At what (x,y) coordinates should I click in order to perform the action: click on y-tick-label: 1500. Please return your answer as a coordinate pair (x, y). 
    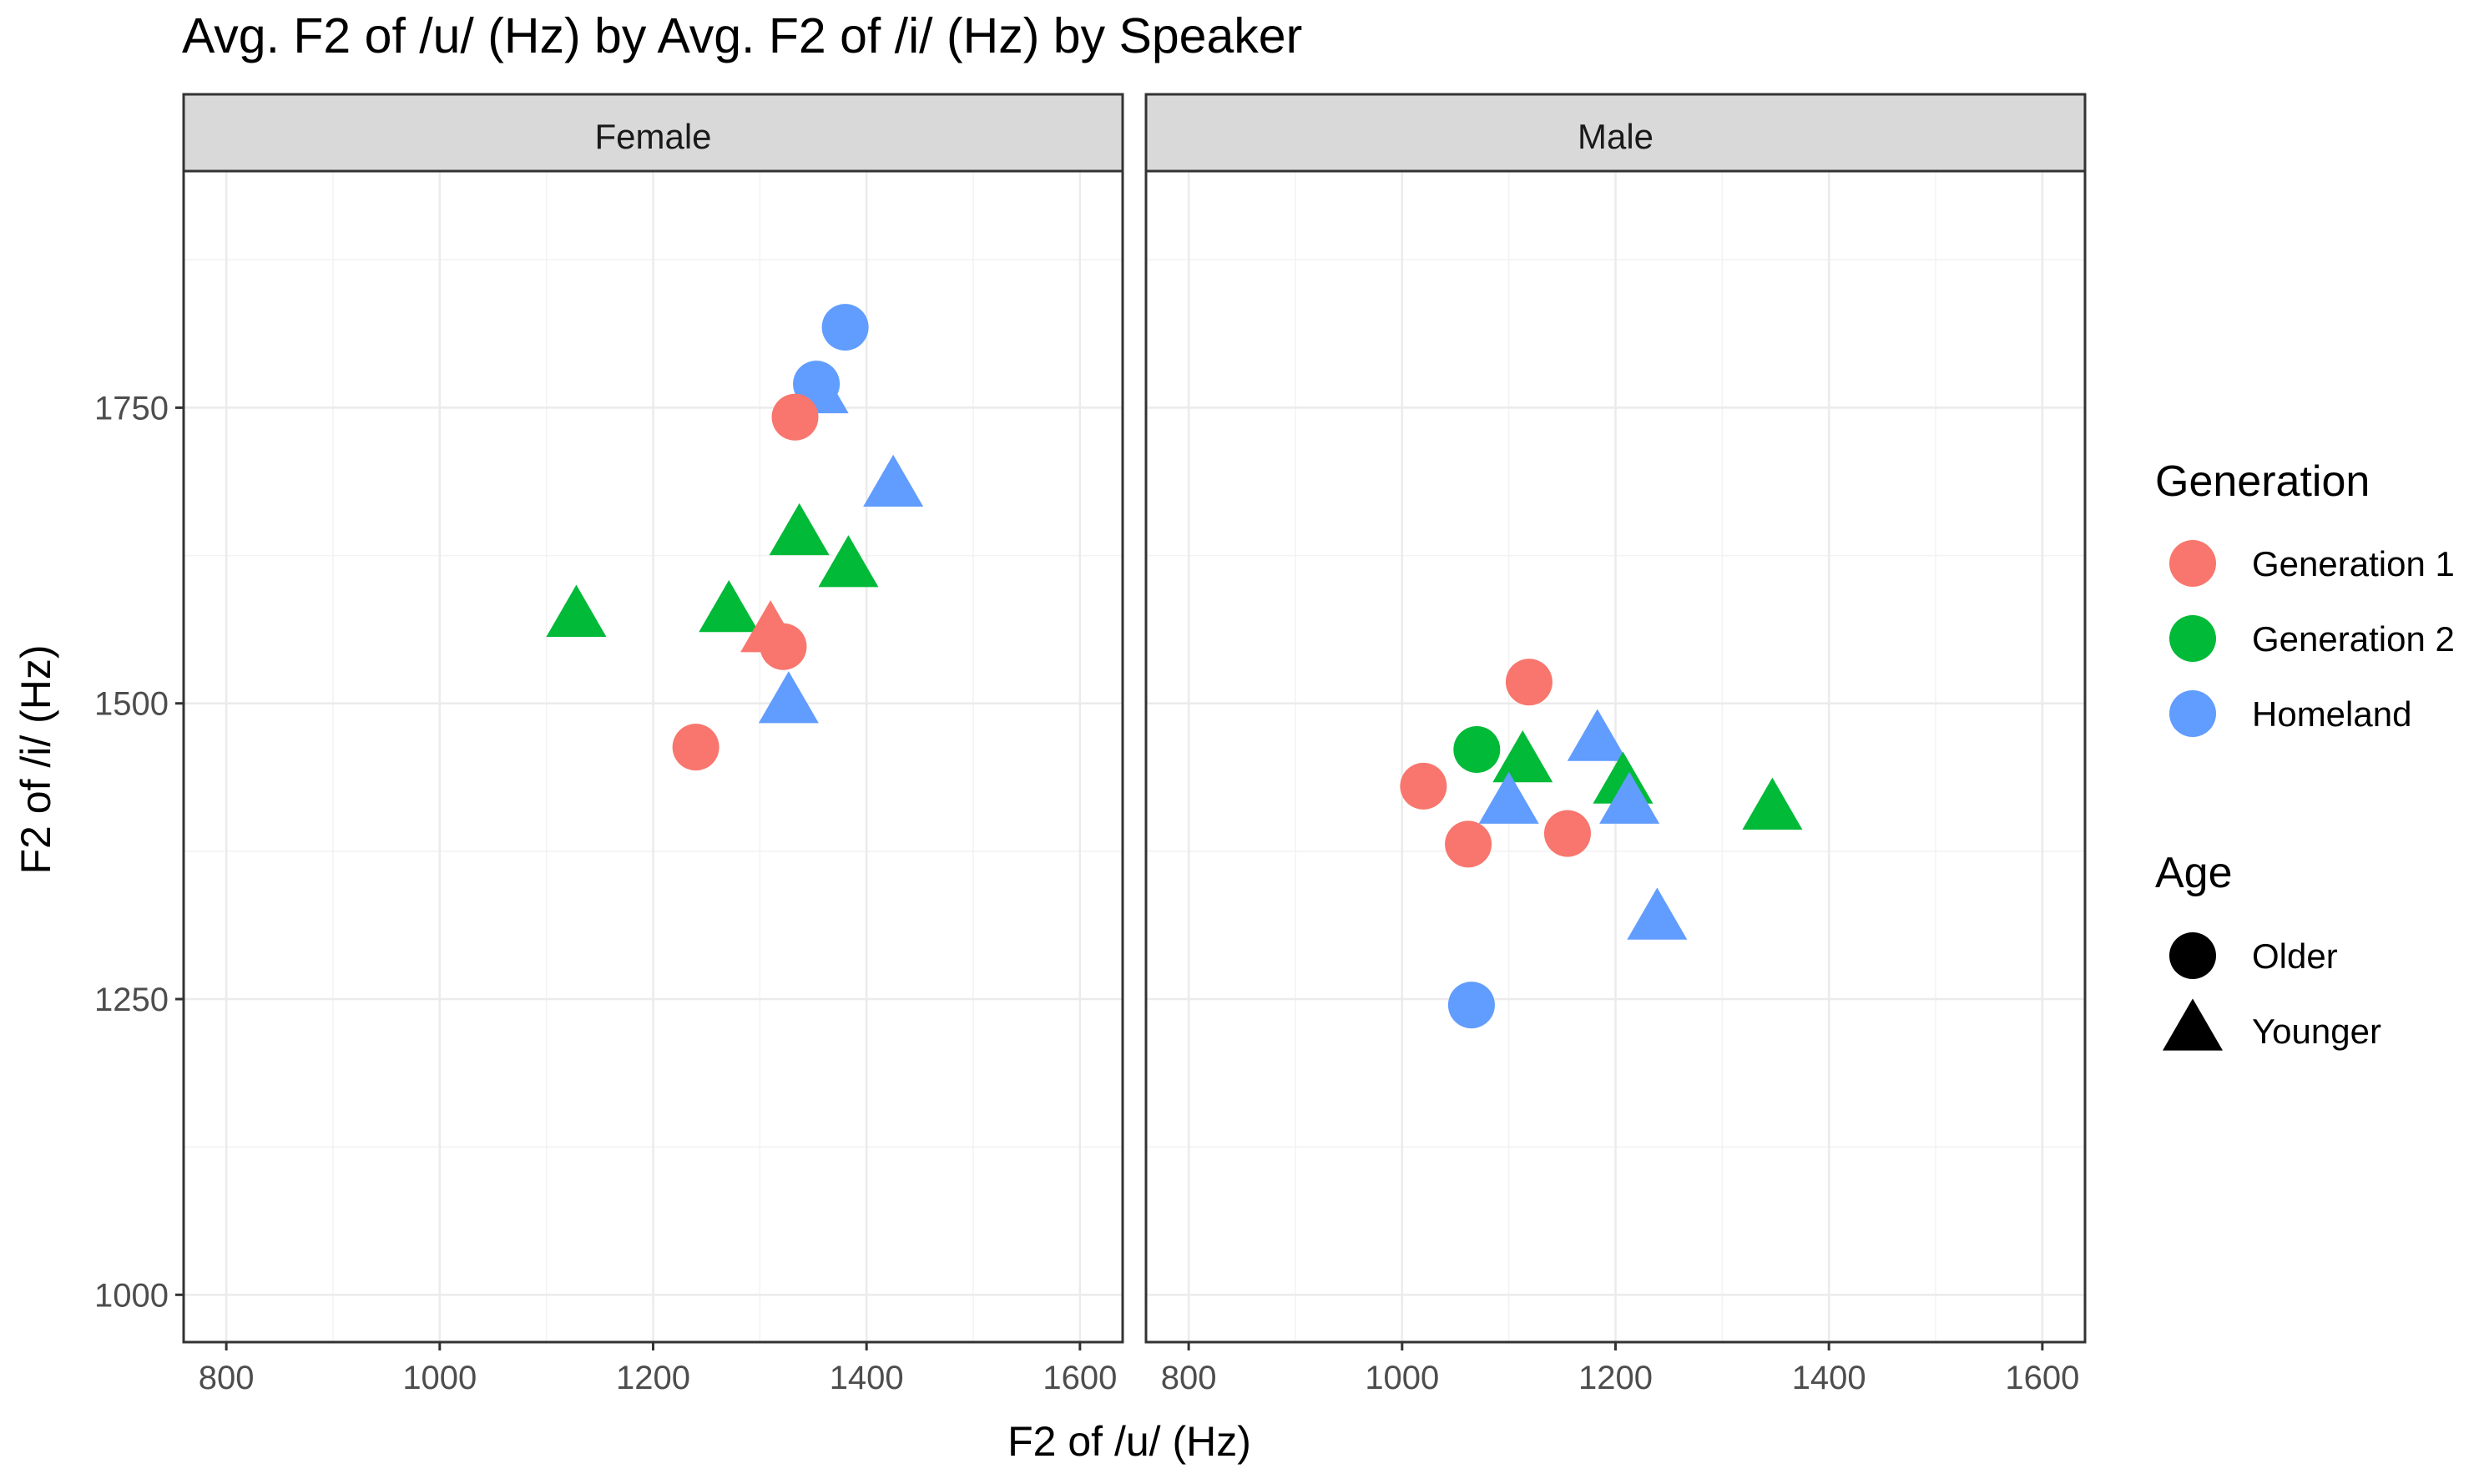
    Looking at the image, I should click on (131, 704).